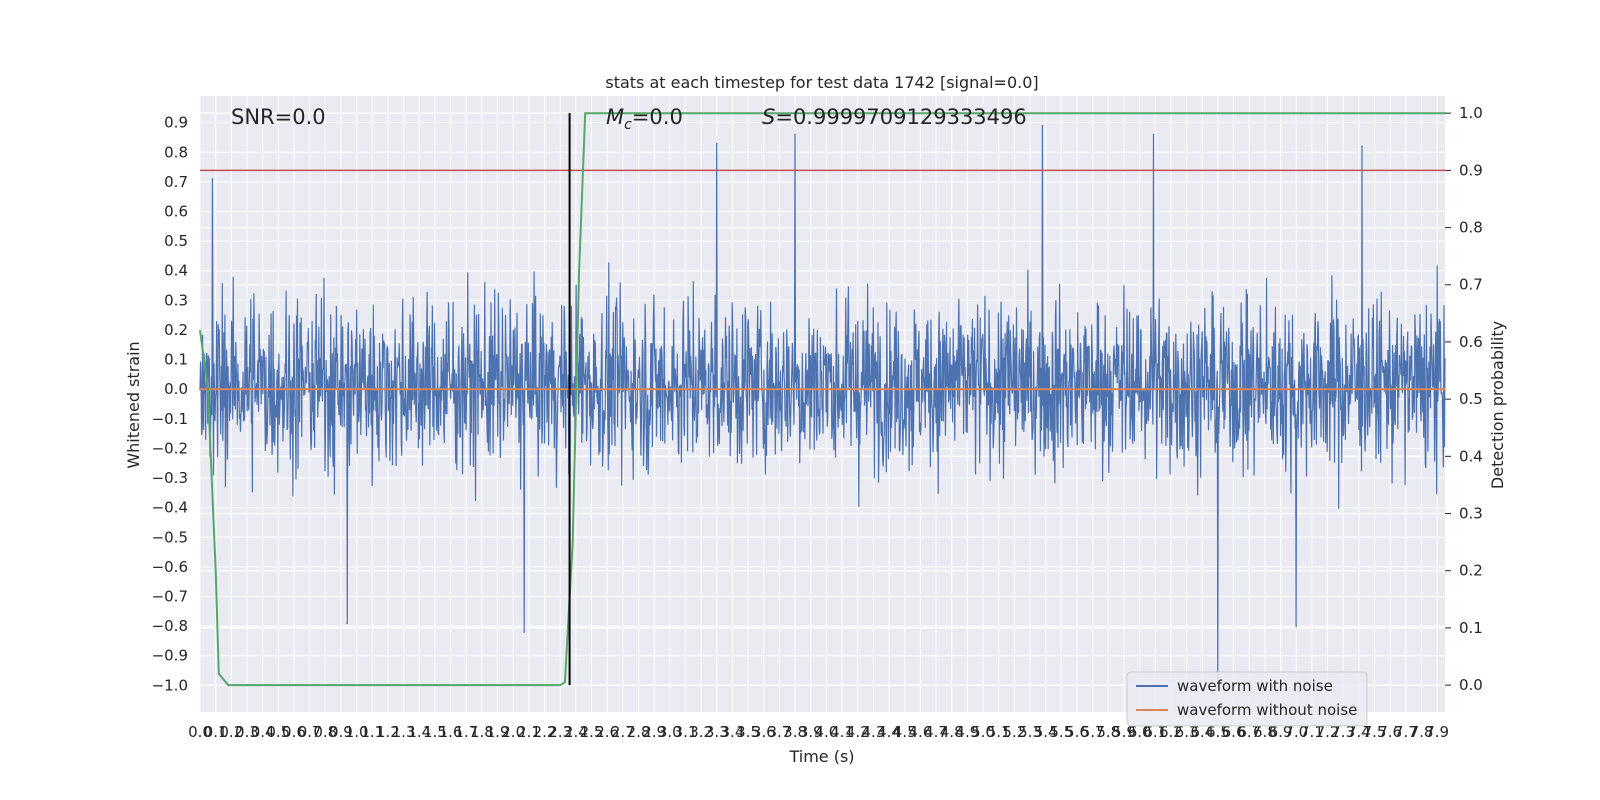  I want to click on x-tick-label: 1.0, so click(357, 732).